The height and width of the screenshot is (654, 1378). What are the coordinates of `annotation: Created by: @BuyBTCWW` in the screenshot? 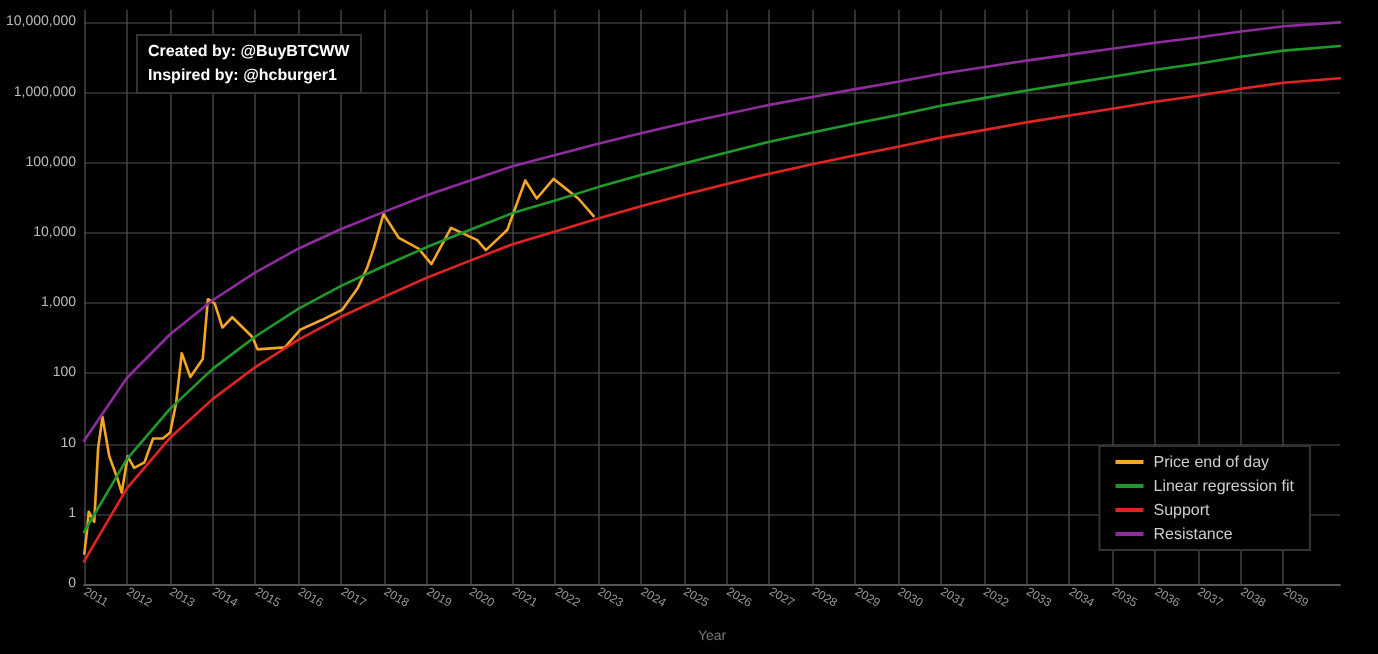 It's located at (249, 52).